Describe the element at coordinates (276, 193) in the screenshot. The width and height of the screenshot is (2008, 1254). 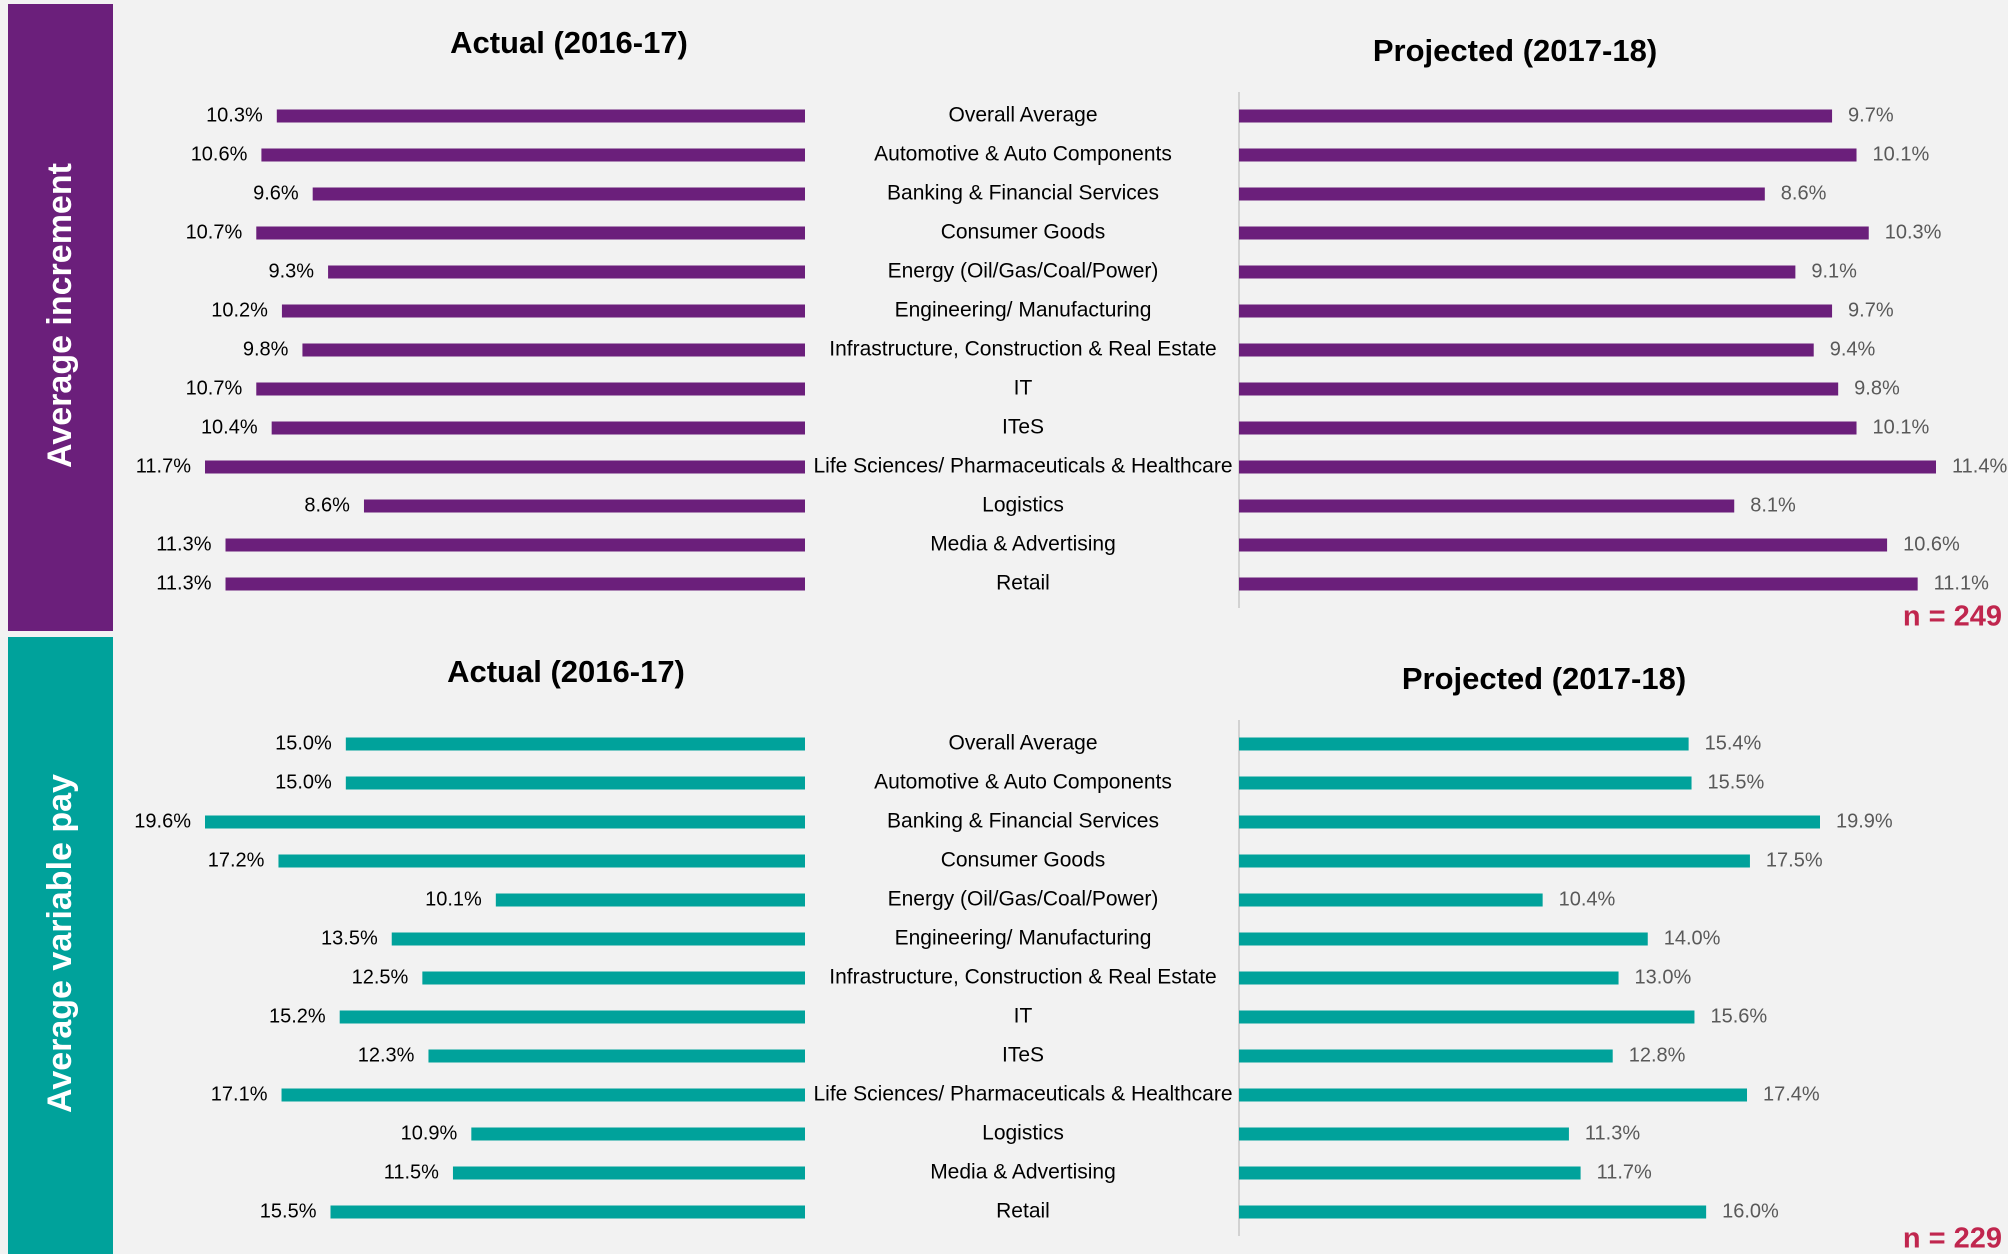
I see `value-label: 9.6%` at that location.